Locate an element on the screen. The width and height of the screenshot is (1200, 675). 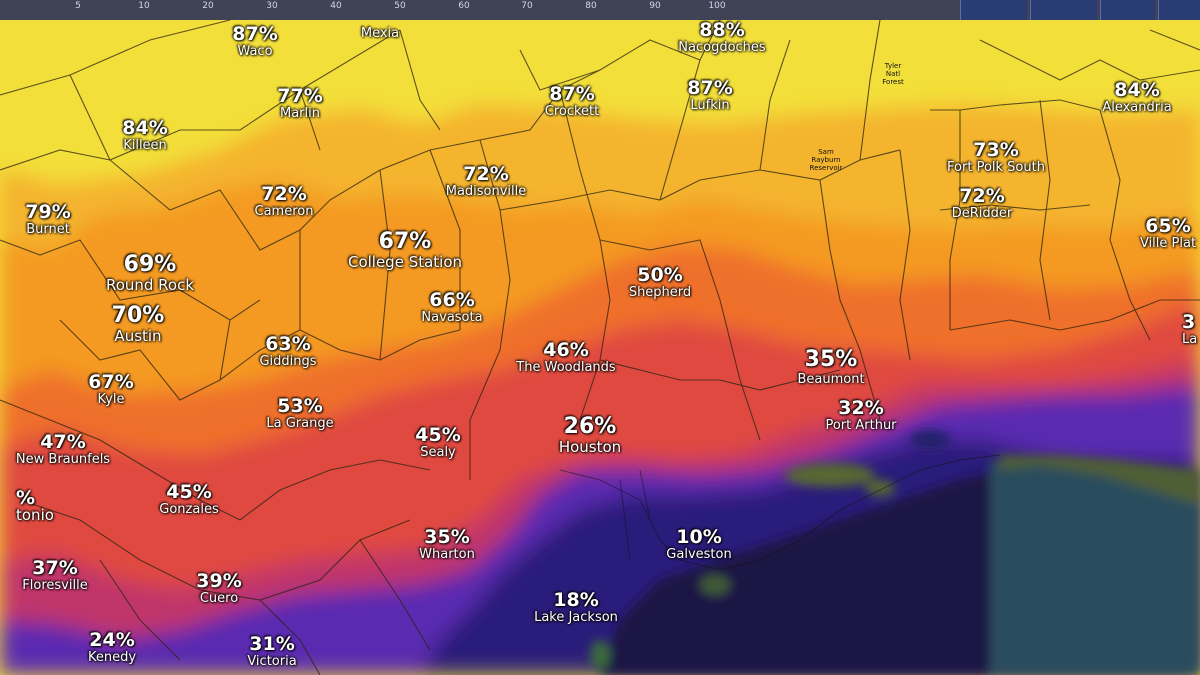
city-name: Galveston is located at coordinates (699, 554).